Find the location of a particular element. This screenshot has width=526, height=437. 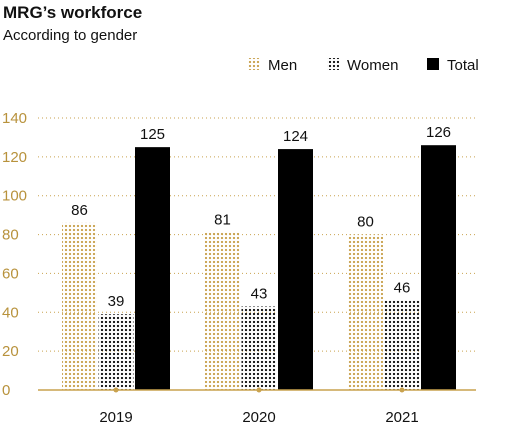

legend-label-men: Men is located at coordinates (282, 65).